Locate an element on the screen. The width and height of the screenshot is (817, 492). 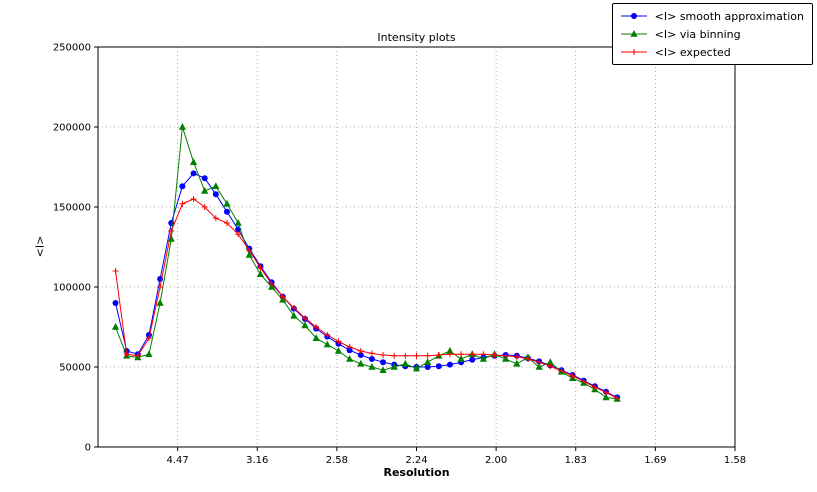
legend-marker-plus-icon is located at coordinates (633, 52).